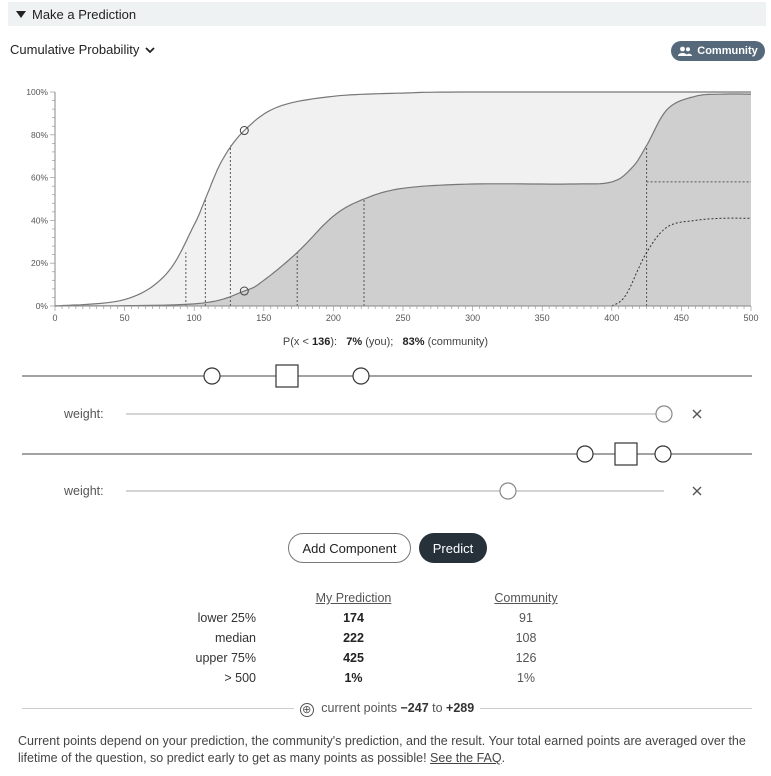 Image resolution: width=771 pixels, height=776 pixels. What do you see at coordinates (585, 454) in the screenshot?
I see `component-2-lower-handle` at bounding box center [585, 454].